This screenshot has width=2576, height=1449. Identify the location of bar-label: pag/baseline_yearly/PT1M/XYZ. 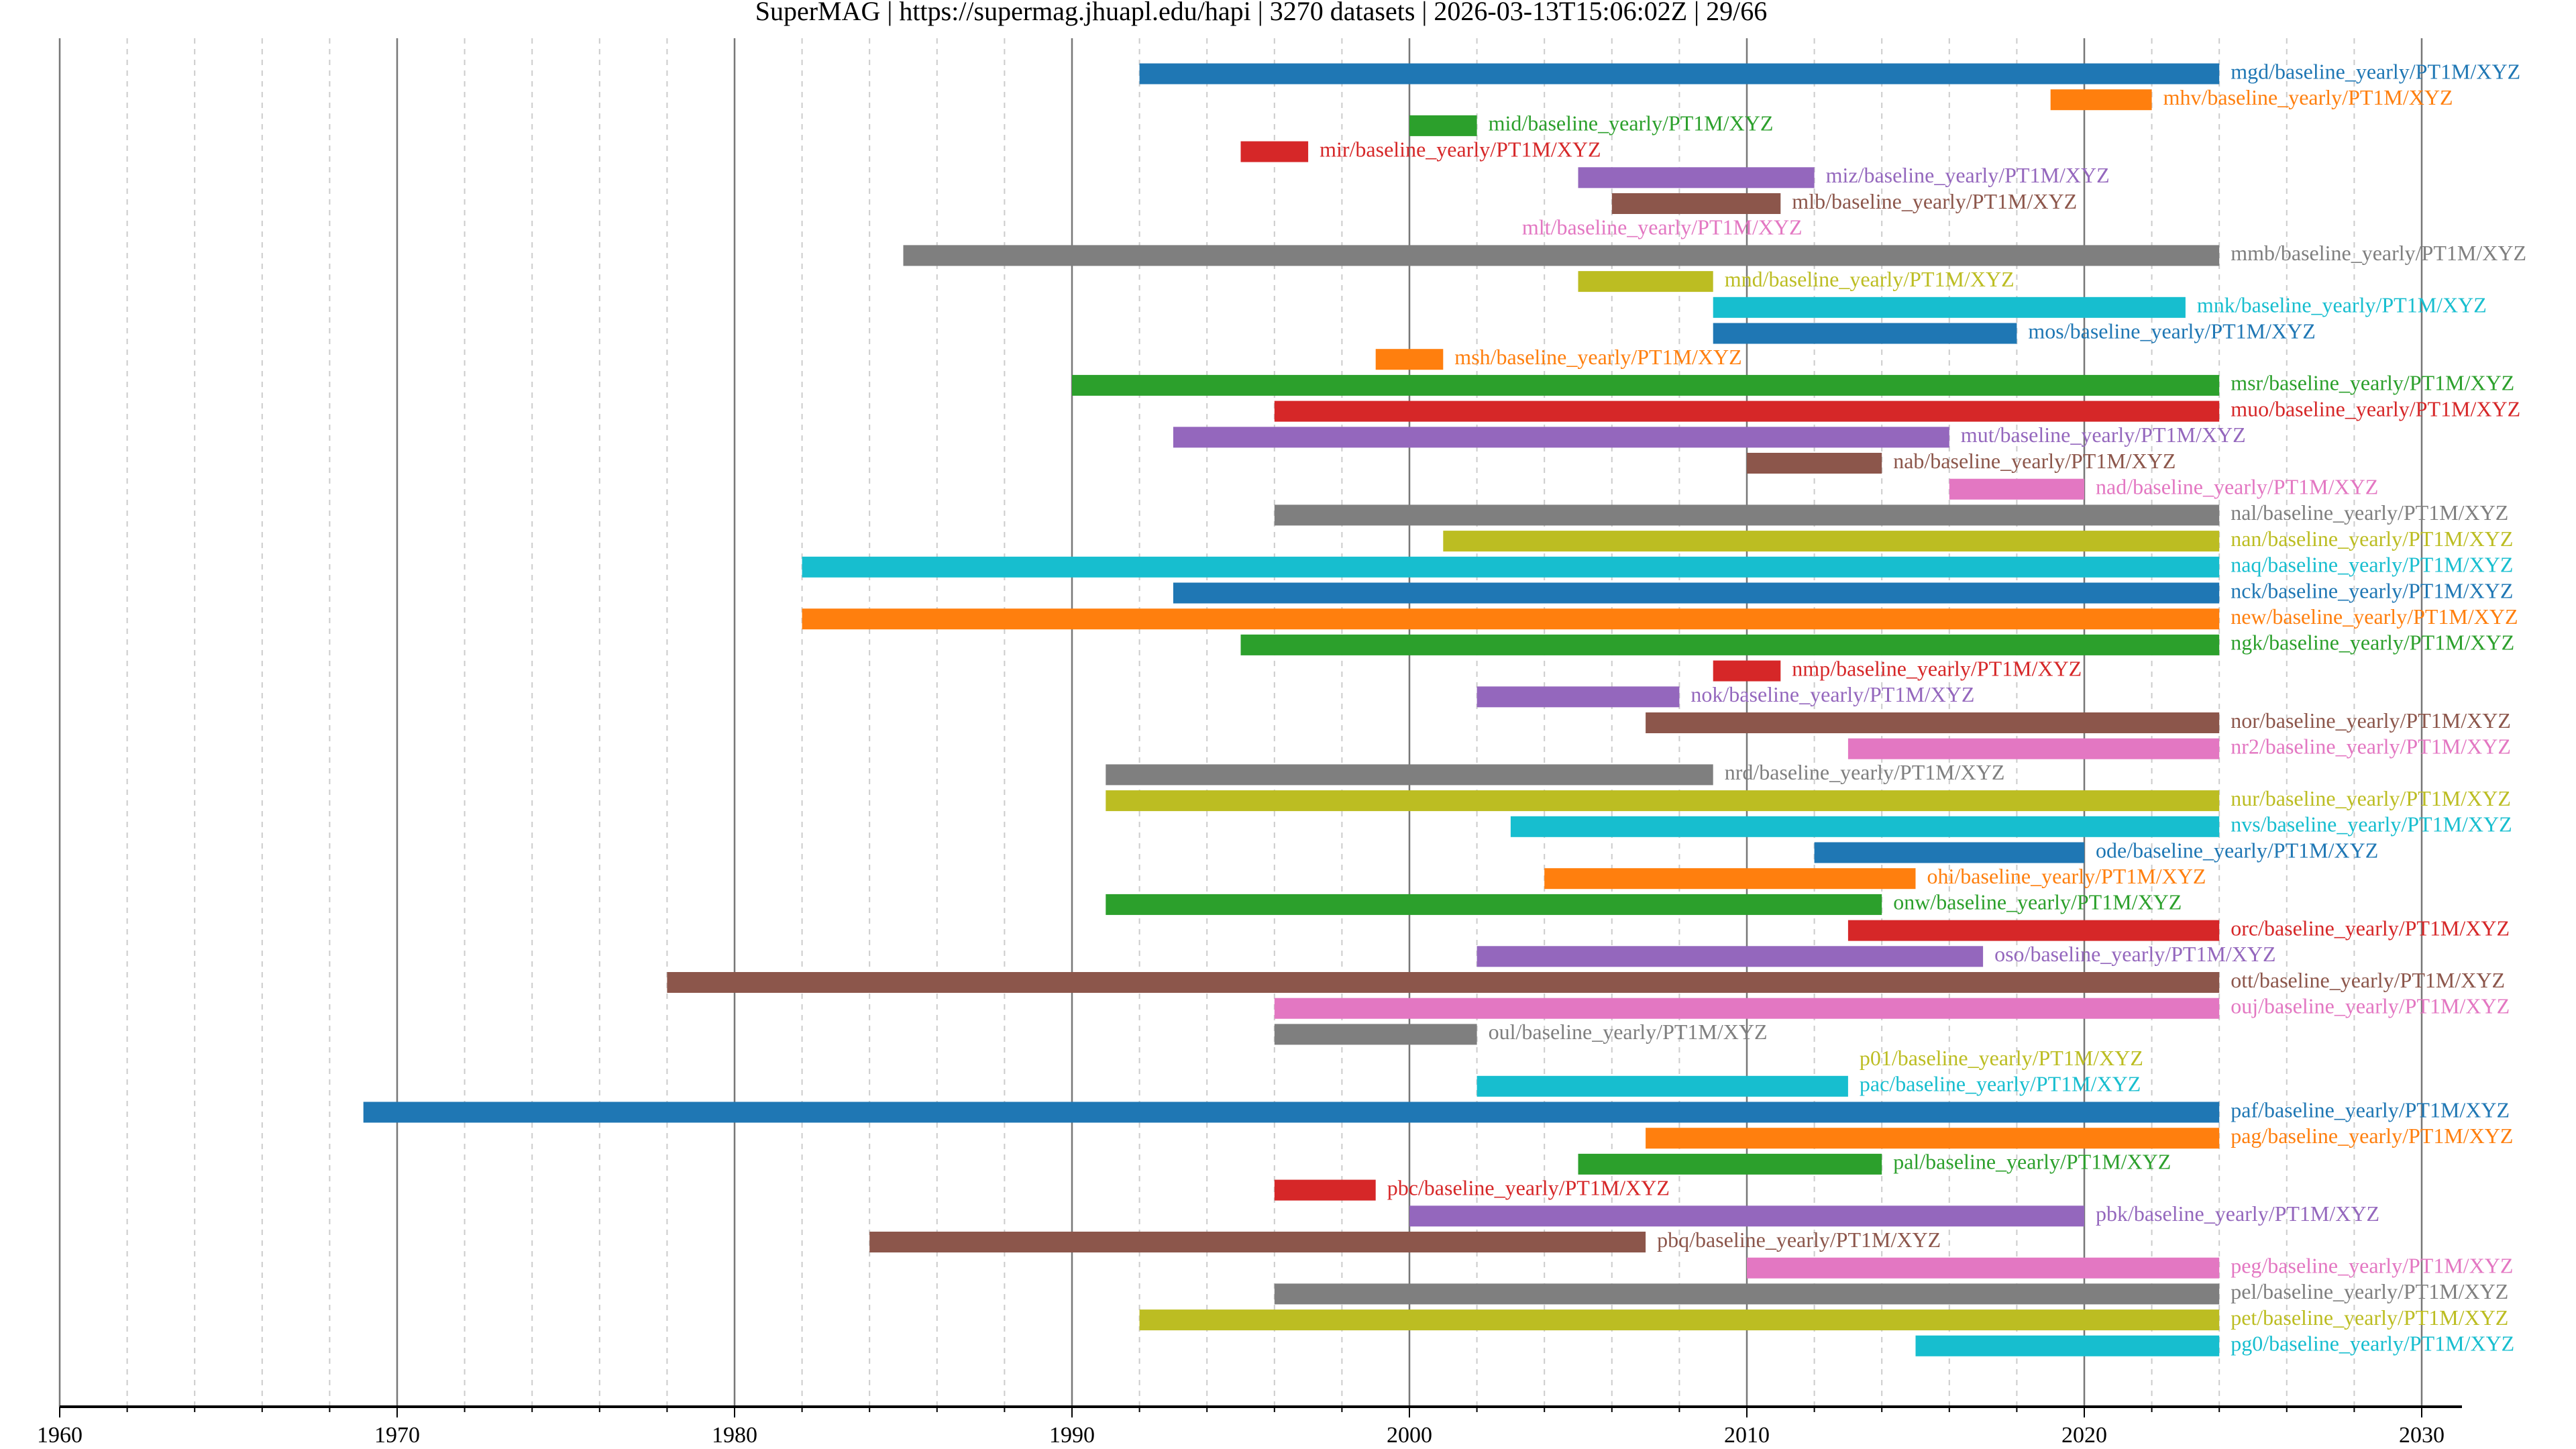
(2372, 1136).